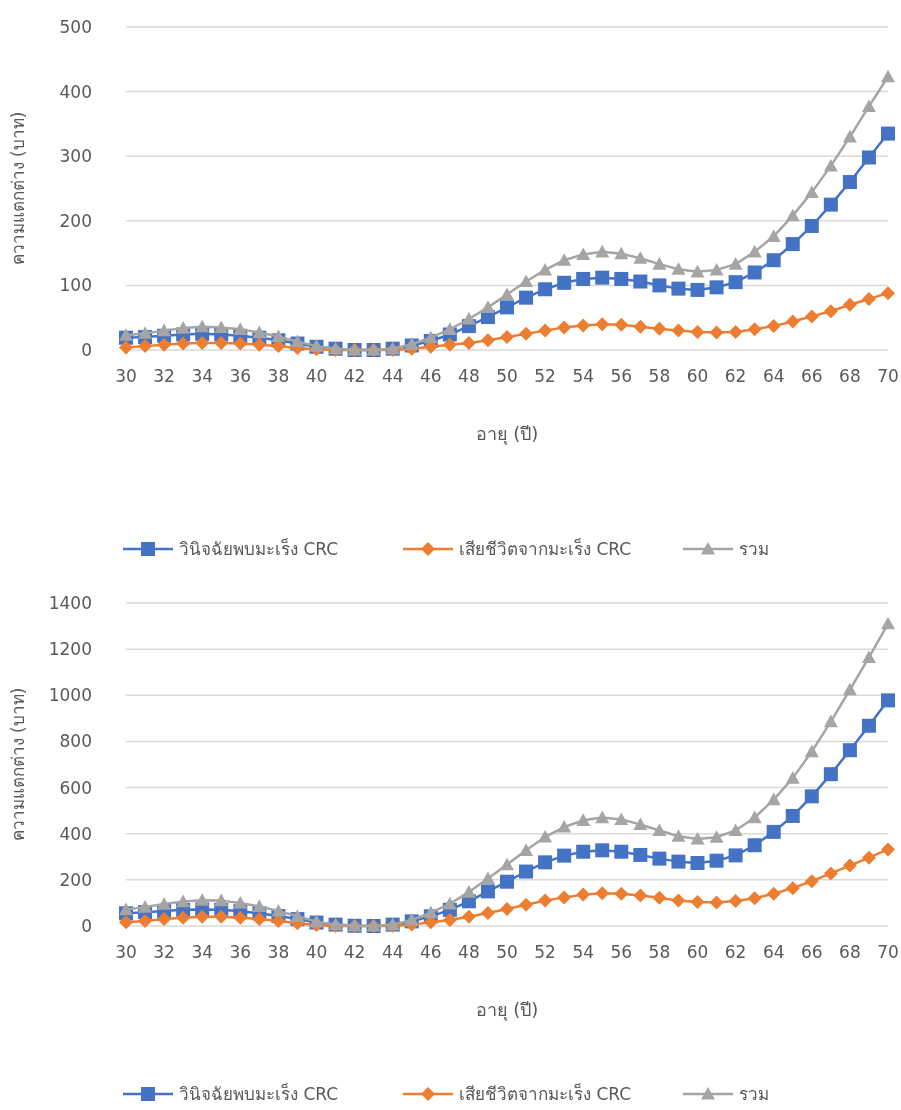 The width and height of the screenshot is (901, 1110). I want to click on x-tick-label: 60, so click(697, 376).